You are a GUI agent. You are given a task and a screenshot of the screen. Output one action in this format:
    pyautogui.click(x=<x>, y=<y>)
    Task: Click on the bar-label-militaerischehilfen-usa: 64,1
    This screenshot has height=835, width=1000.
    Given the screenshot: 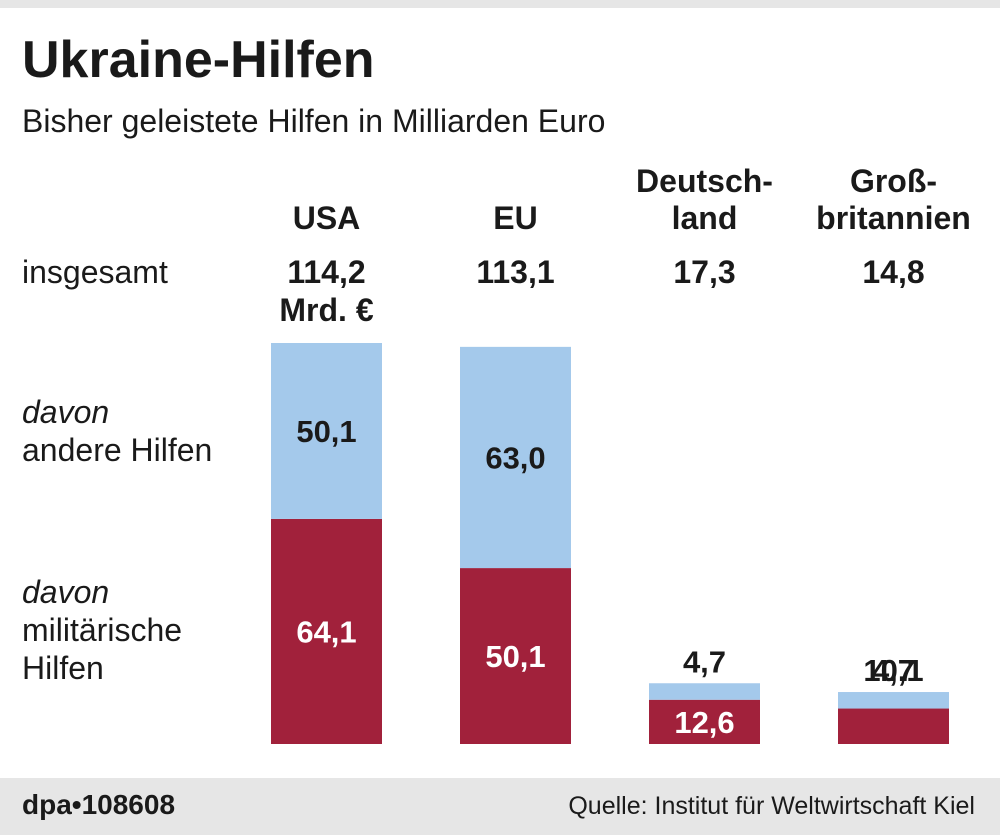 What is the action you would take?
    pyautogui.click(x=326, y=632)
    